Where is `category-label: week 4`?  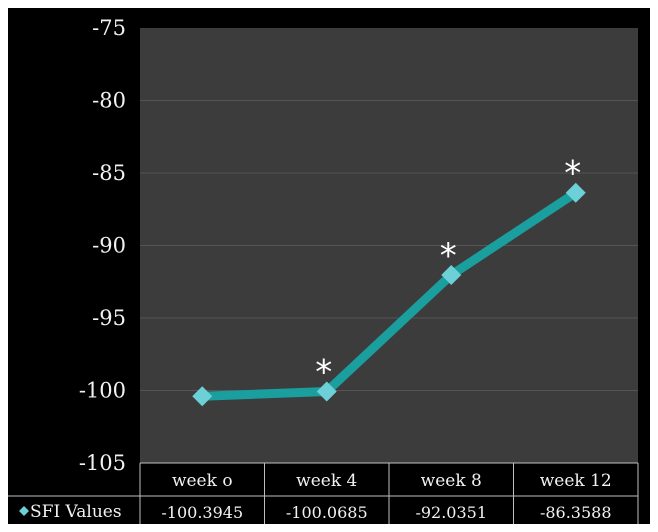
category-label: week 4 is located at coordinates (326, 481).